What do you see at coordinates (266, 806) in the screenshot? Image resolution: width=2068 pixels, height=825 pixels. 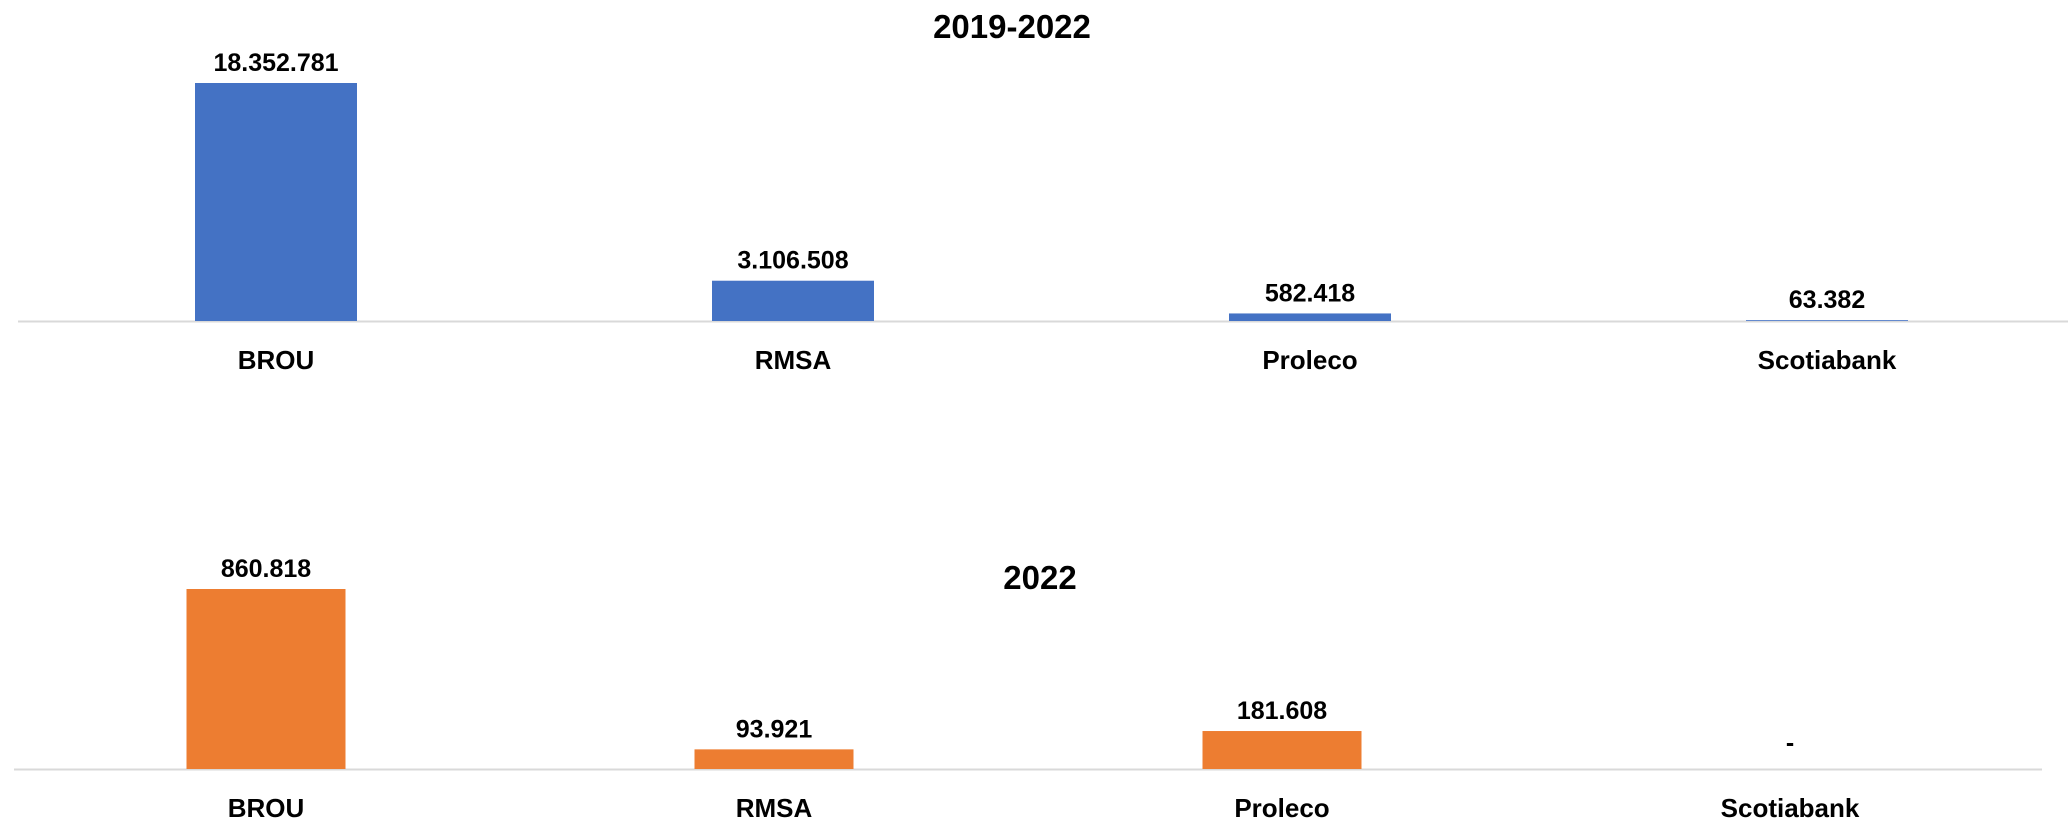 I see `chart-2-tick-label-brou: BROU` at bounding box center [266, 806].